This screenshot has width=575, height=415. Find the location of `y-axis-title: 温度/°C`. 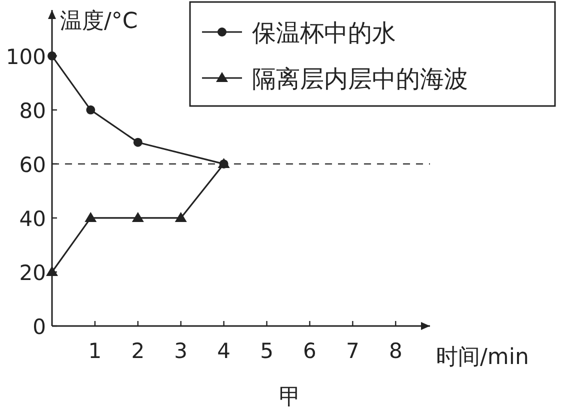

y-axis-title: 温度/°C is located at coordinates (99, 21).